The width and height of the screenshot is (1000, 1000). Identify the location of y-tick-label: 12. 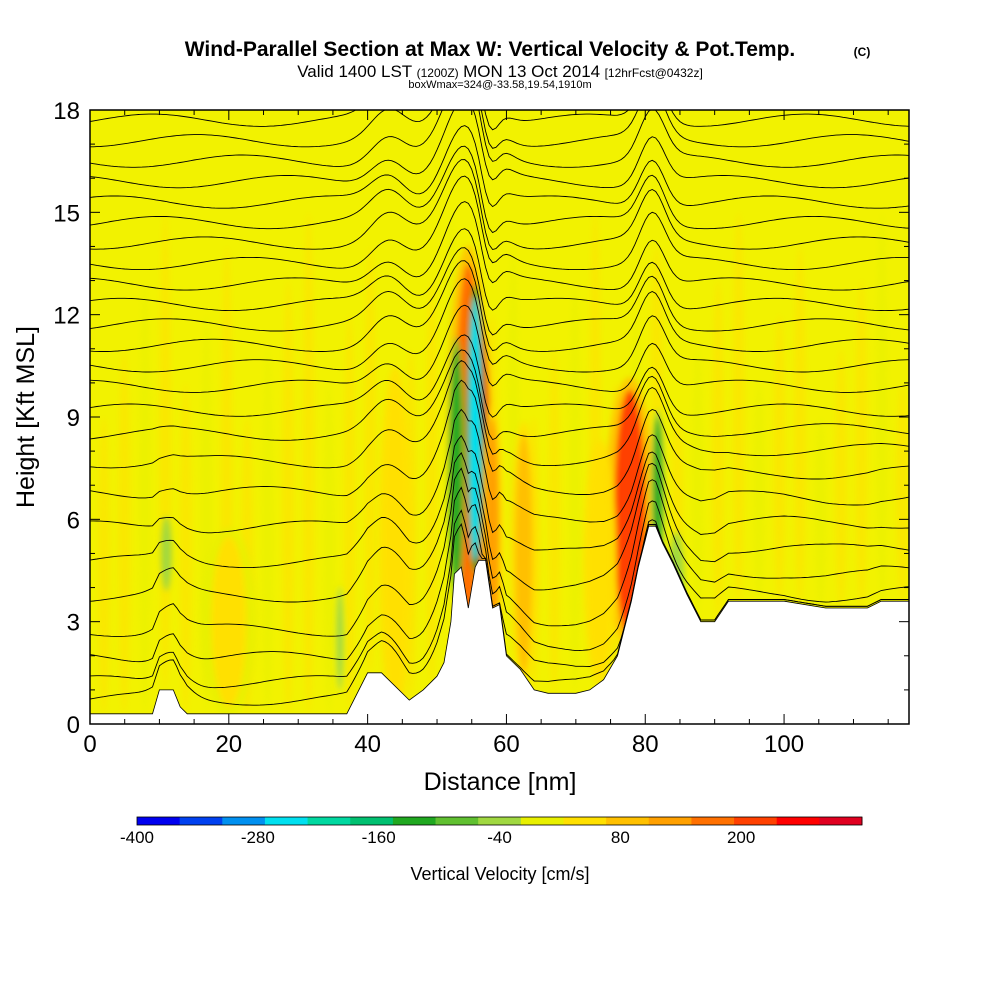
(66, 316).